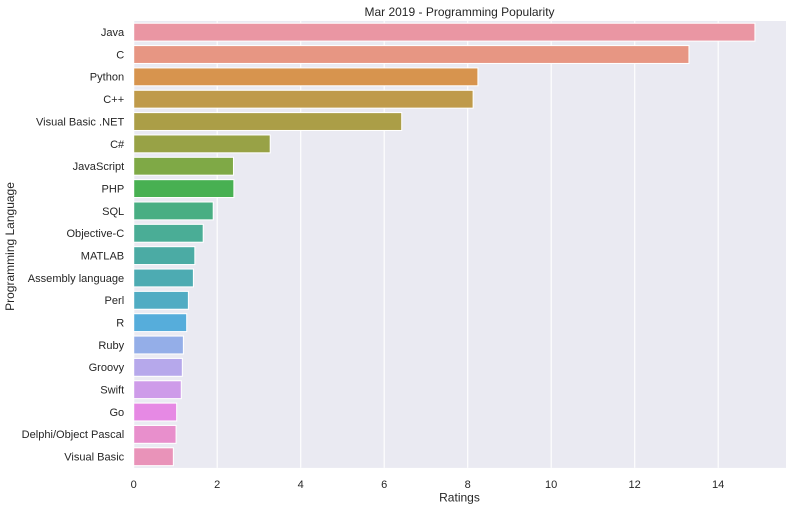 The width and height of the screenshot is (799, 511). What do you see at coordinates (107, 78) in the screenshot?
I see `svg-text: Python` at bounding box center [107, 78].